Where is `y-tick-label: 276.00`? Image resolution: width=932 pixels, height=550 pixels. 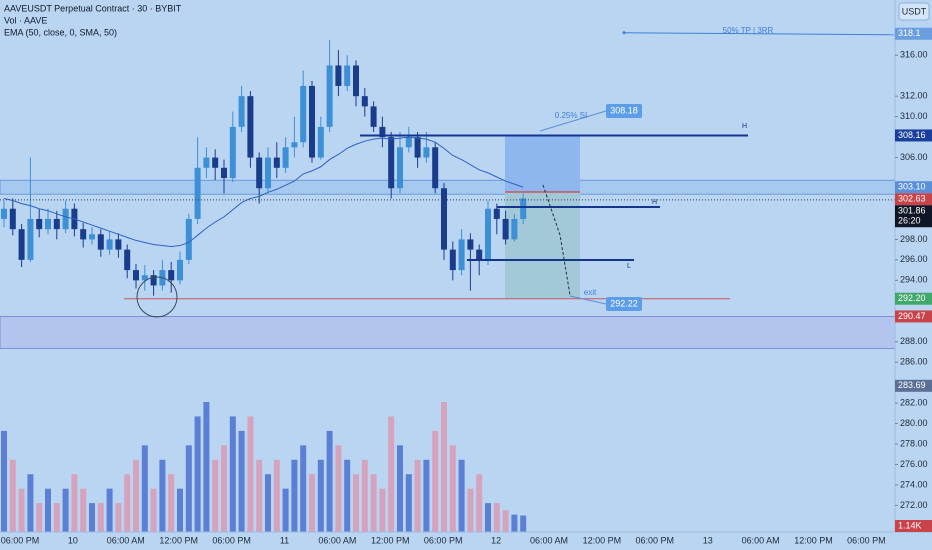
y-tick-label: 276.00 is located at coordinates (914, 464).